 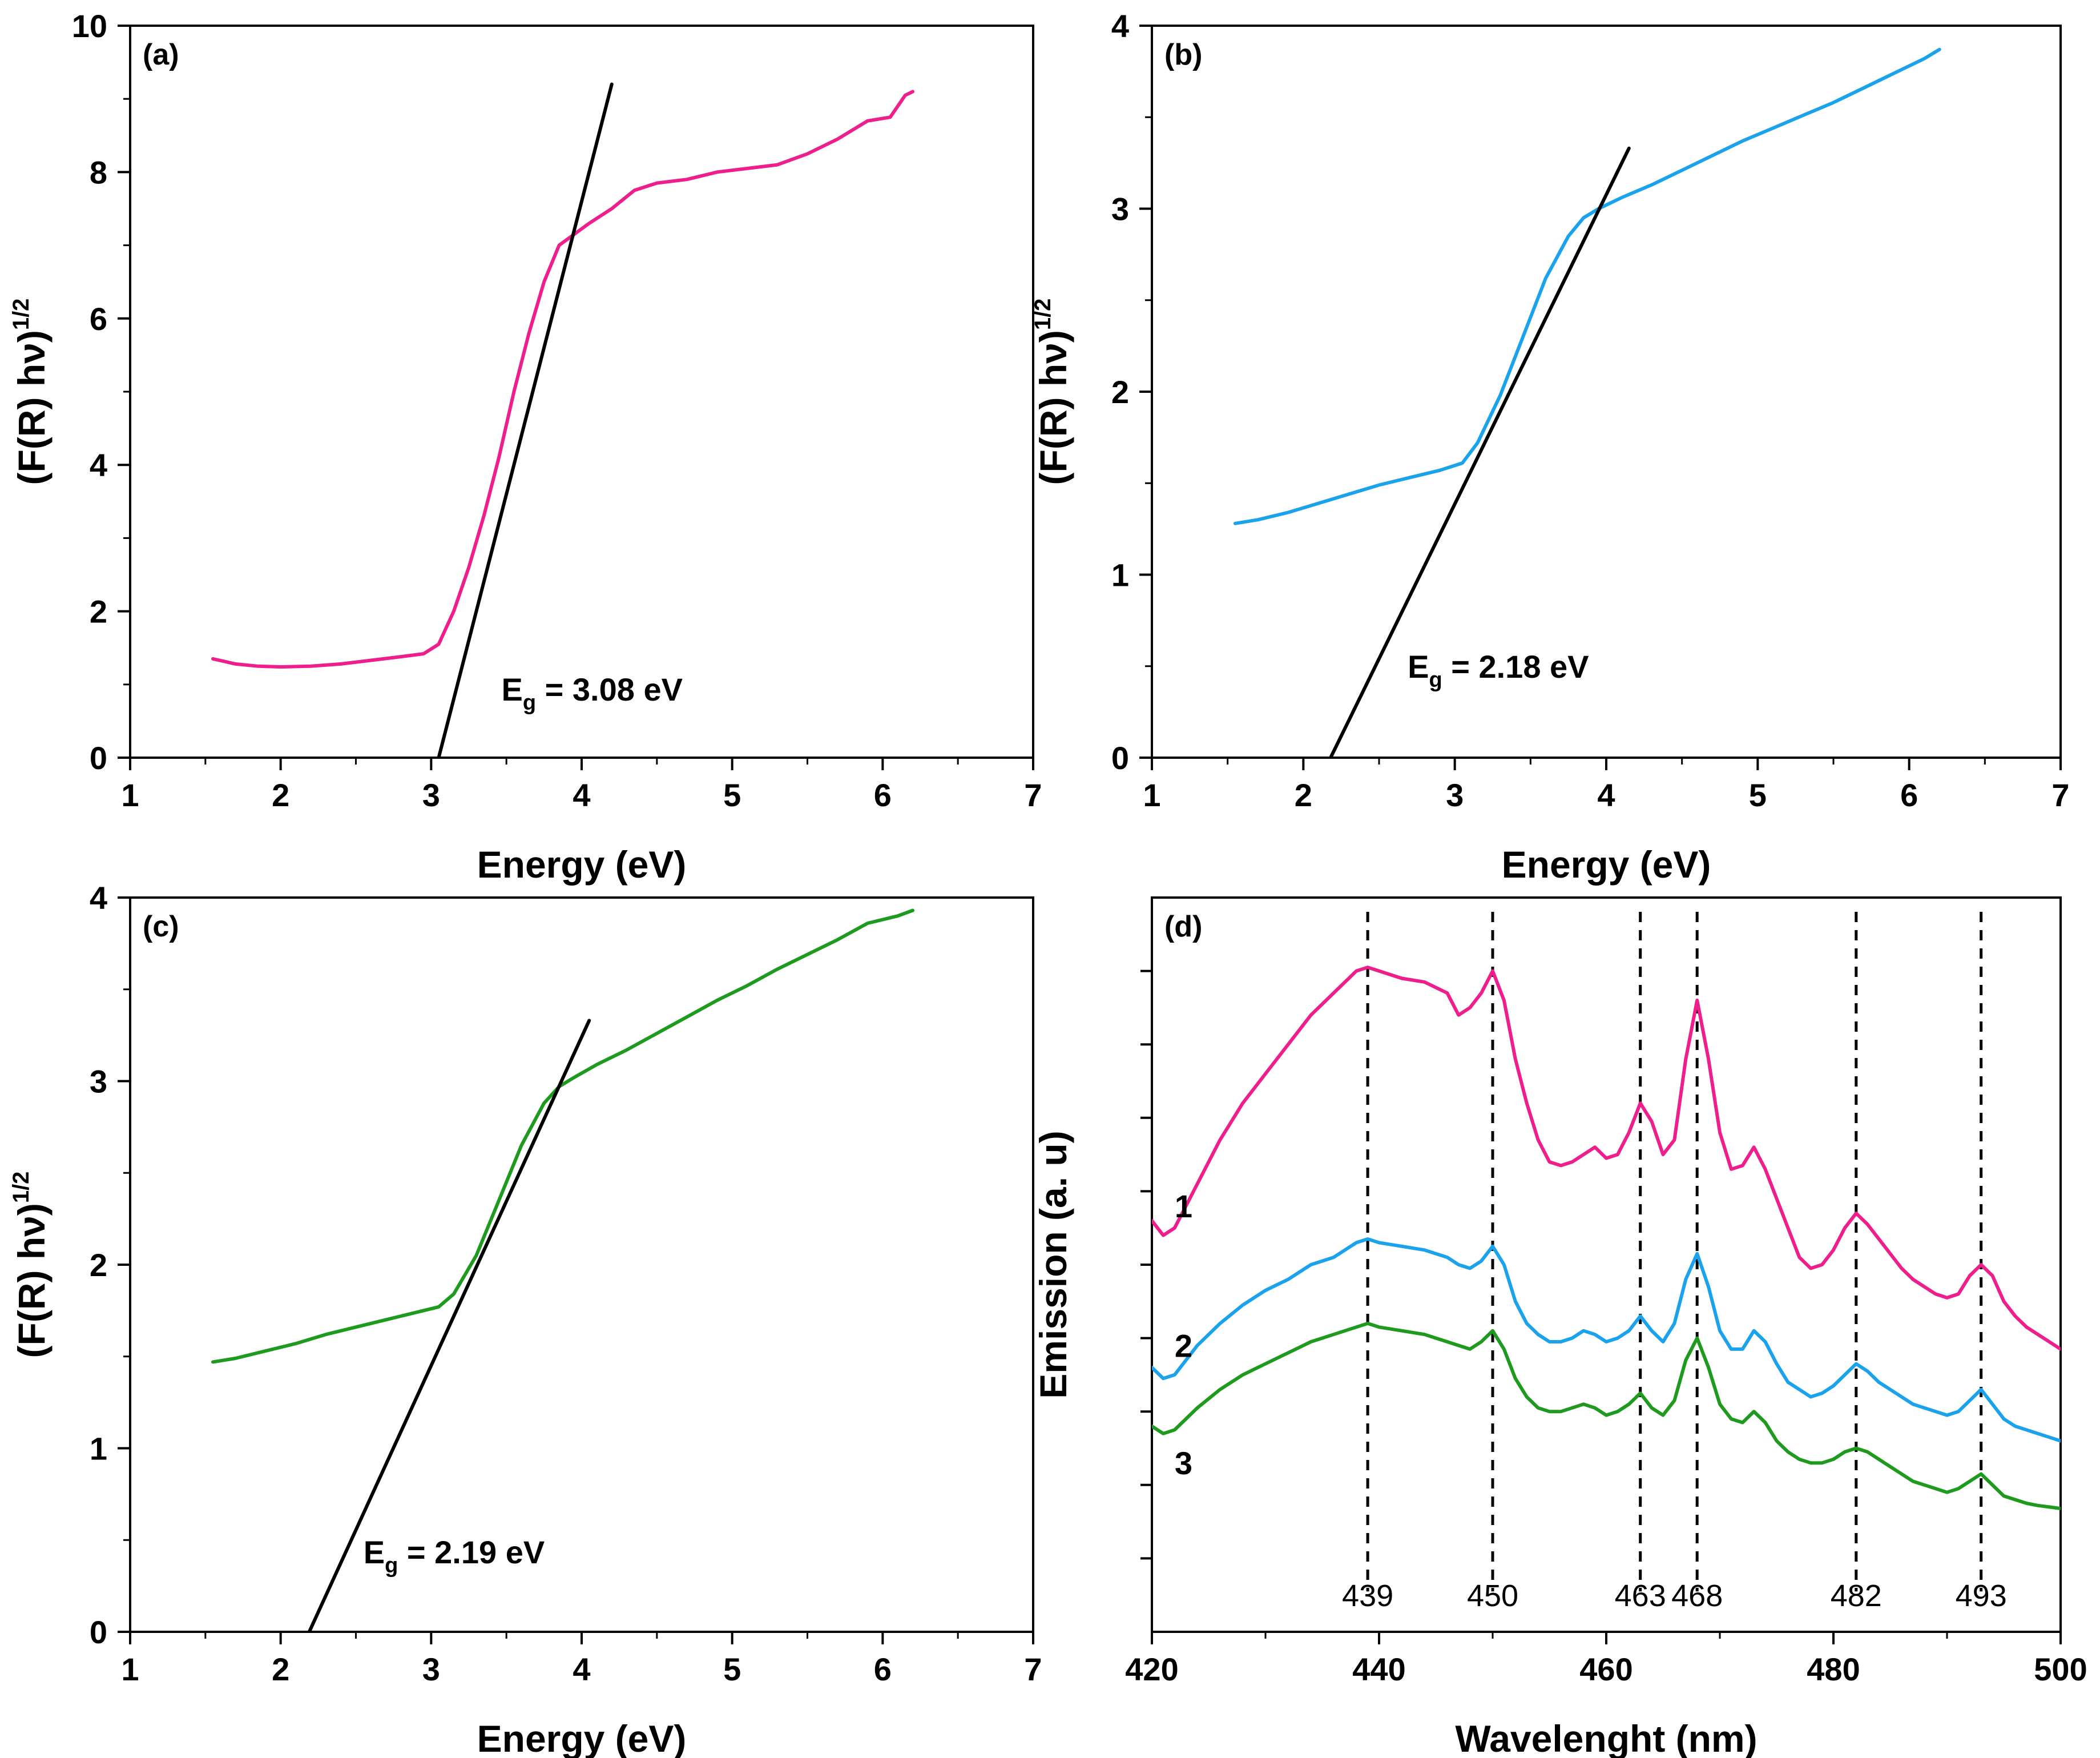 What do you see at coordinates (2060, 1669) in the screenshot?
I see `x-tick-label: 500` at bounding box center [2060, 1669].